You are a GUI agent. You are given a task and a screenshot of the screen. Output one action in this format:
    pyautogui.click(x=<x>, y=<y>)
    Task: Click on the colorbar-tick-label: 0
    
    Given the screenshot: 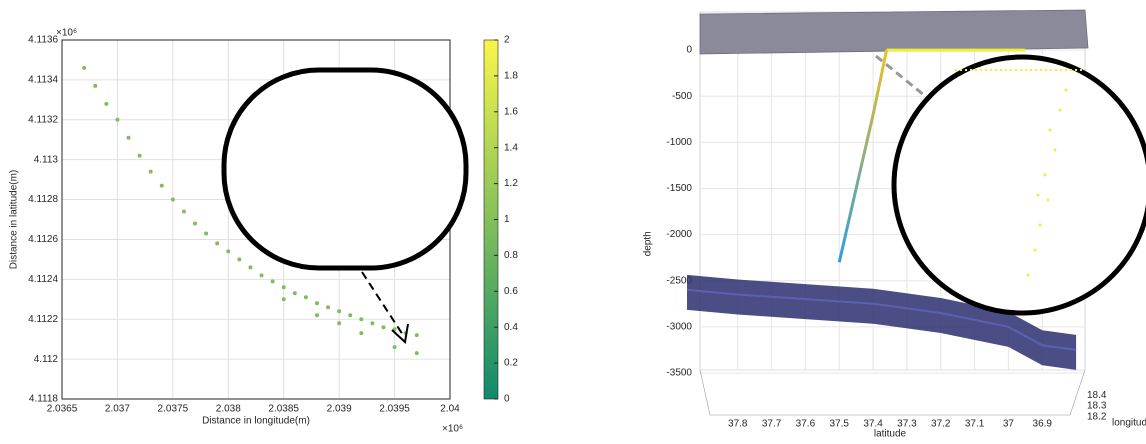 What is the action you would take?
    pyautogui.click(x=507, y=399)
    